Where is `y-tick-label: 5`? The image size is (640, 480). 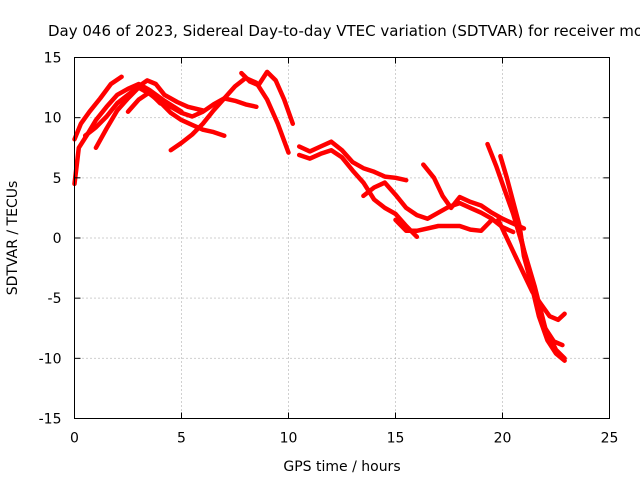 y-tick-label: 5 is located at coordinates (57, 179).